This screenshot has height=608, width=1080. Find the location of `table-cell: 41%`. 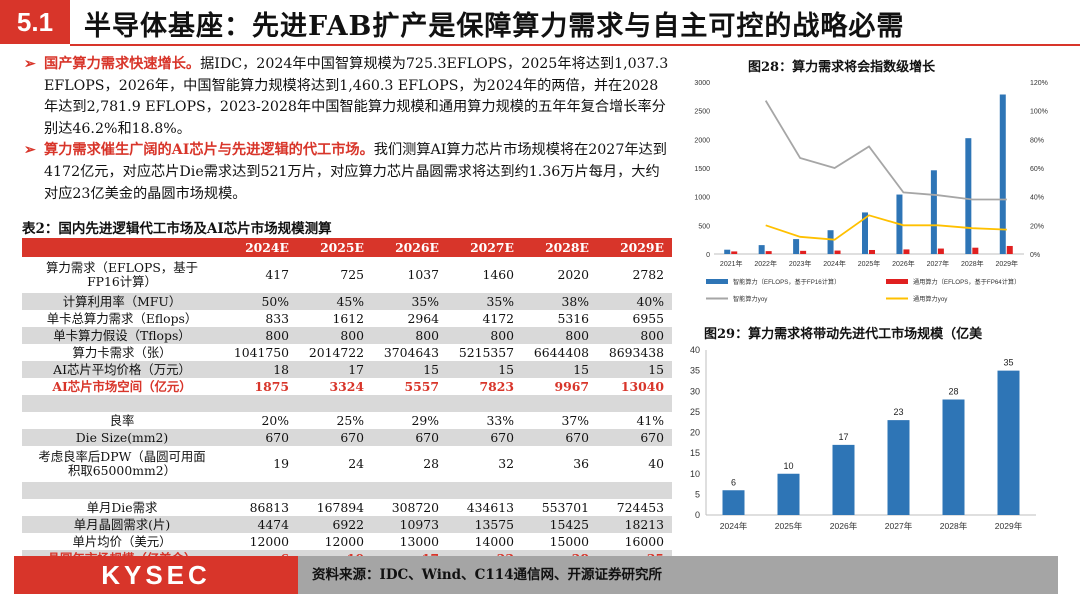

table-cell: 41% is located at coordinates (650, 420).